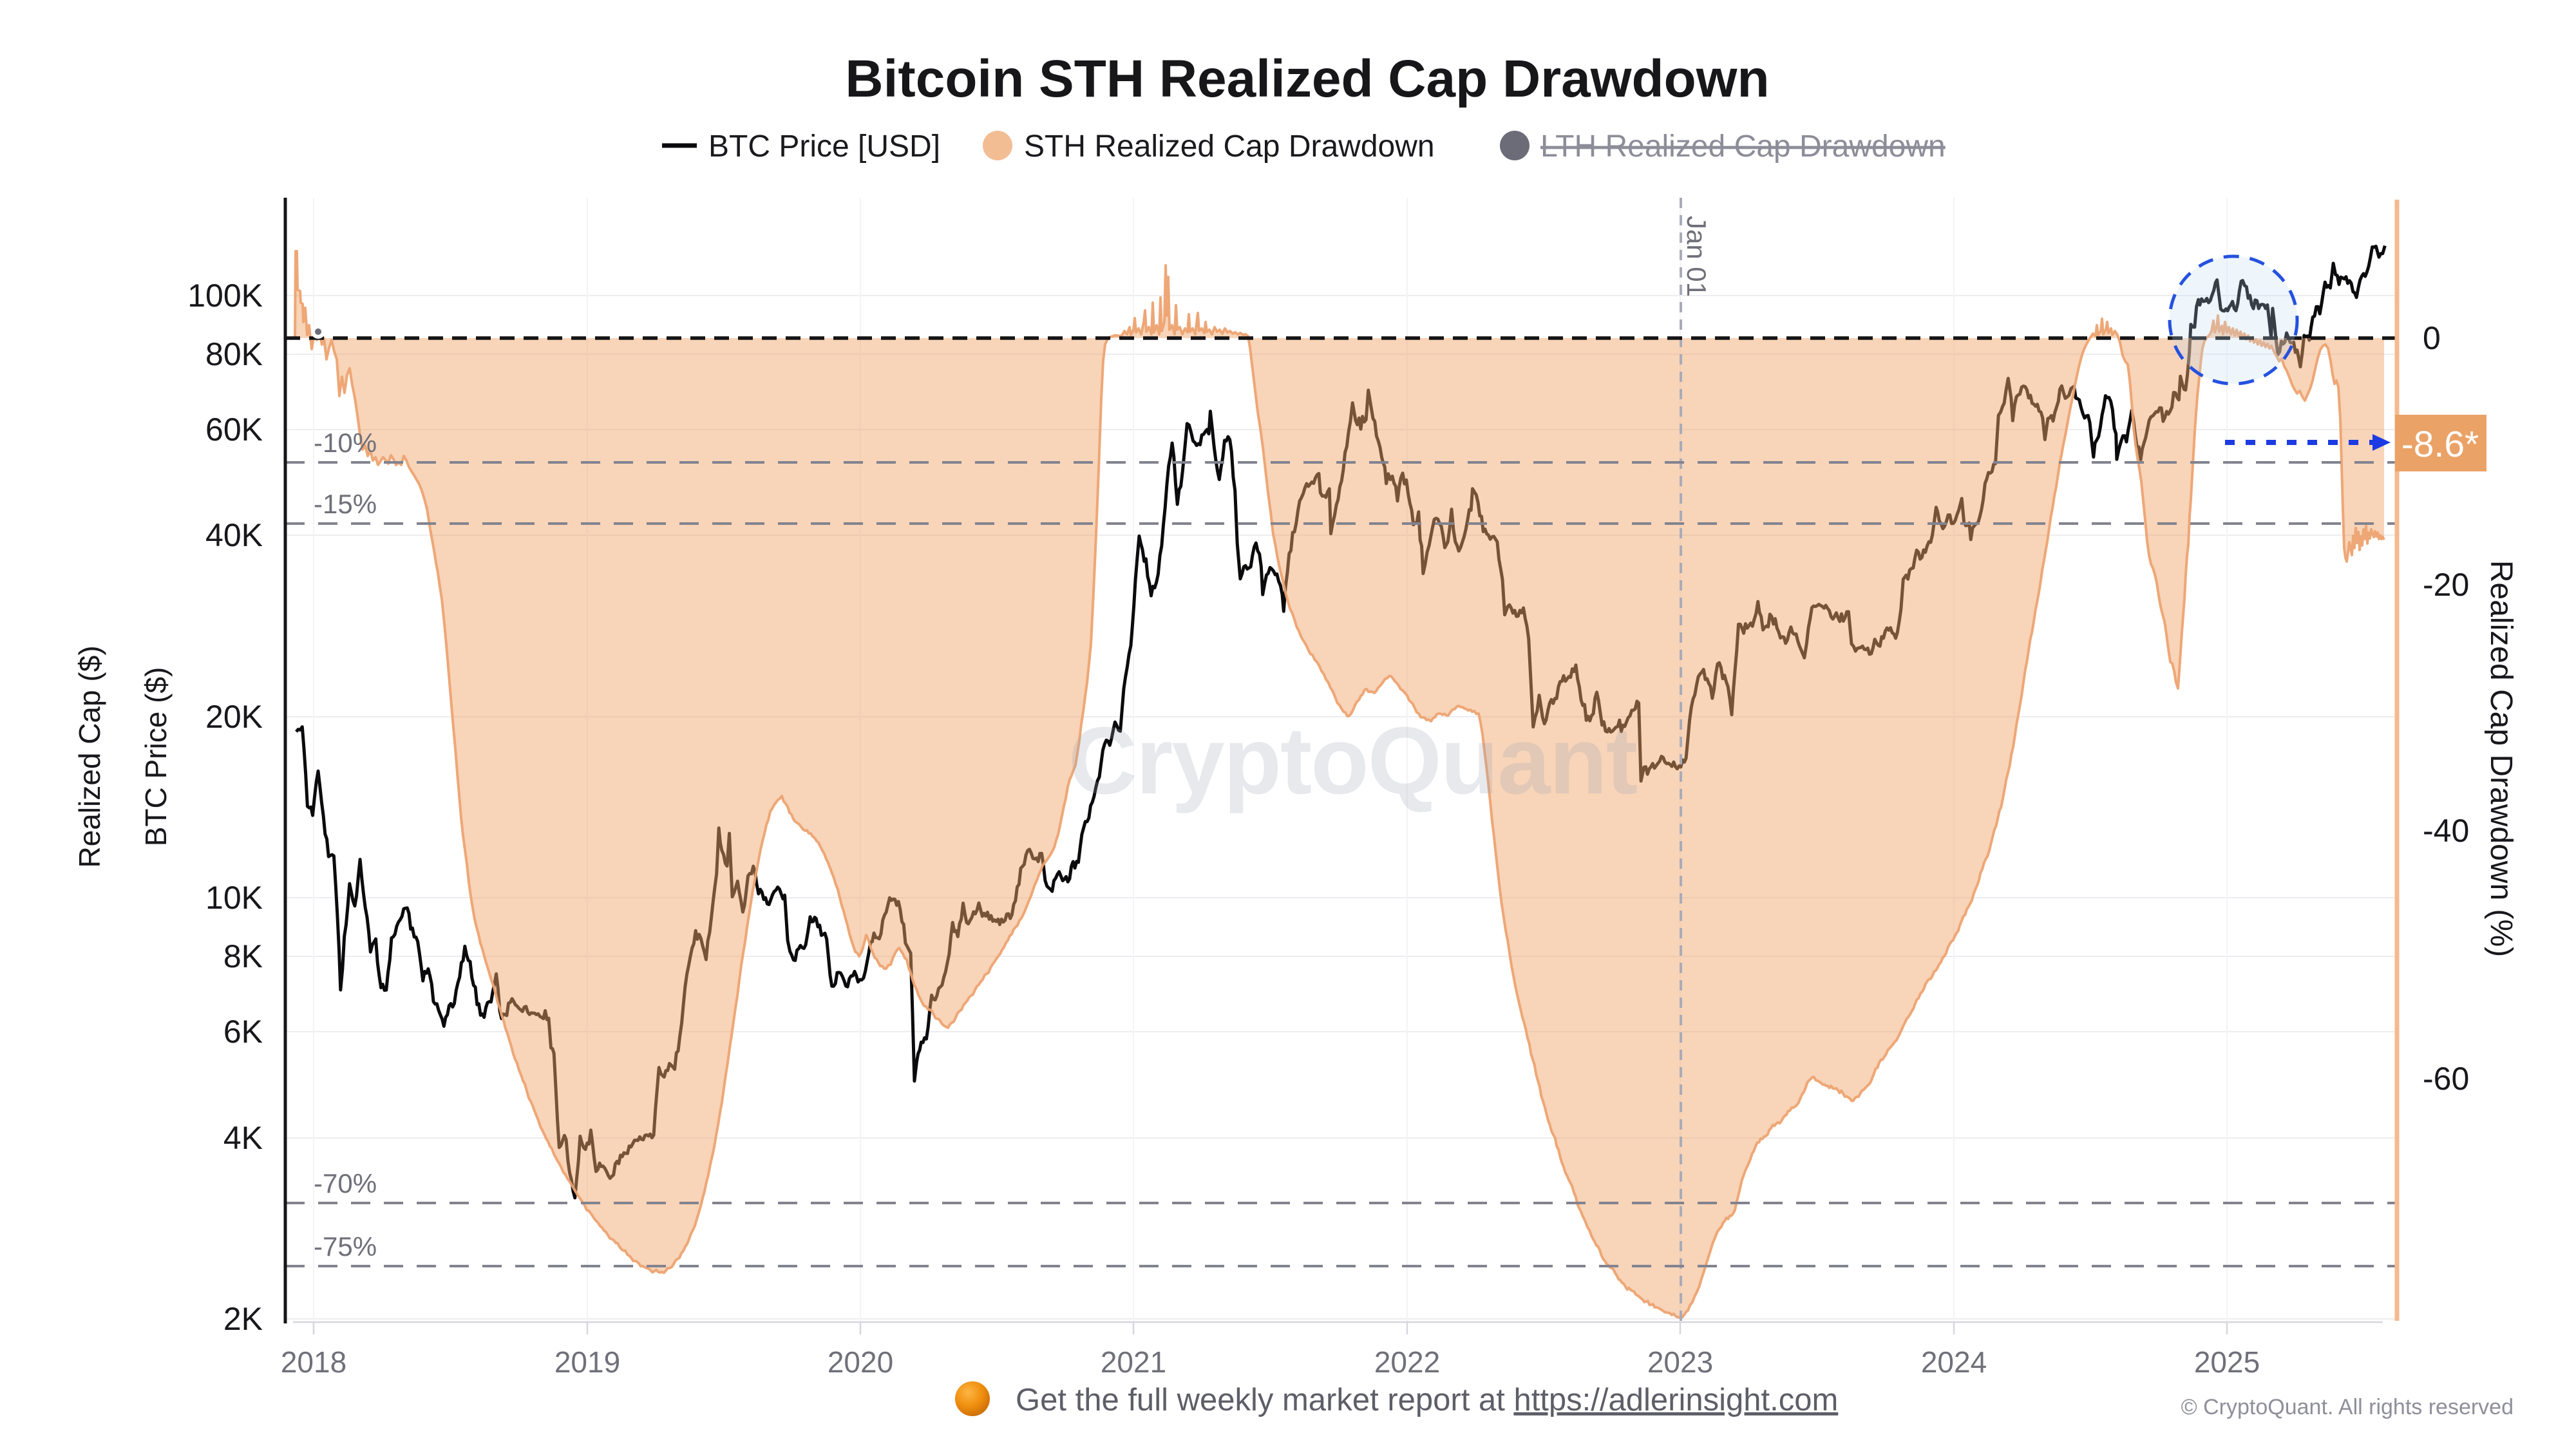 This screenshot has height=1449, width=2576. I want to click on svg-text: 2018, so click(313, 1362).